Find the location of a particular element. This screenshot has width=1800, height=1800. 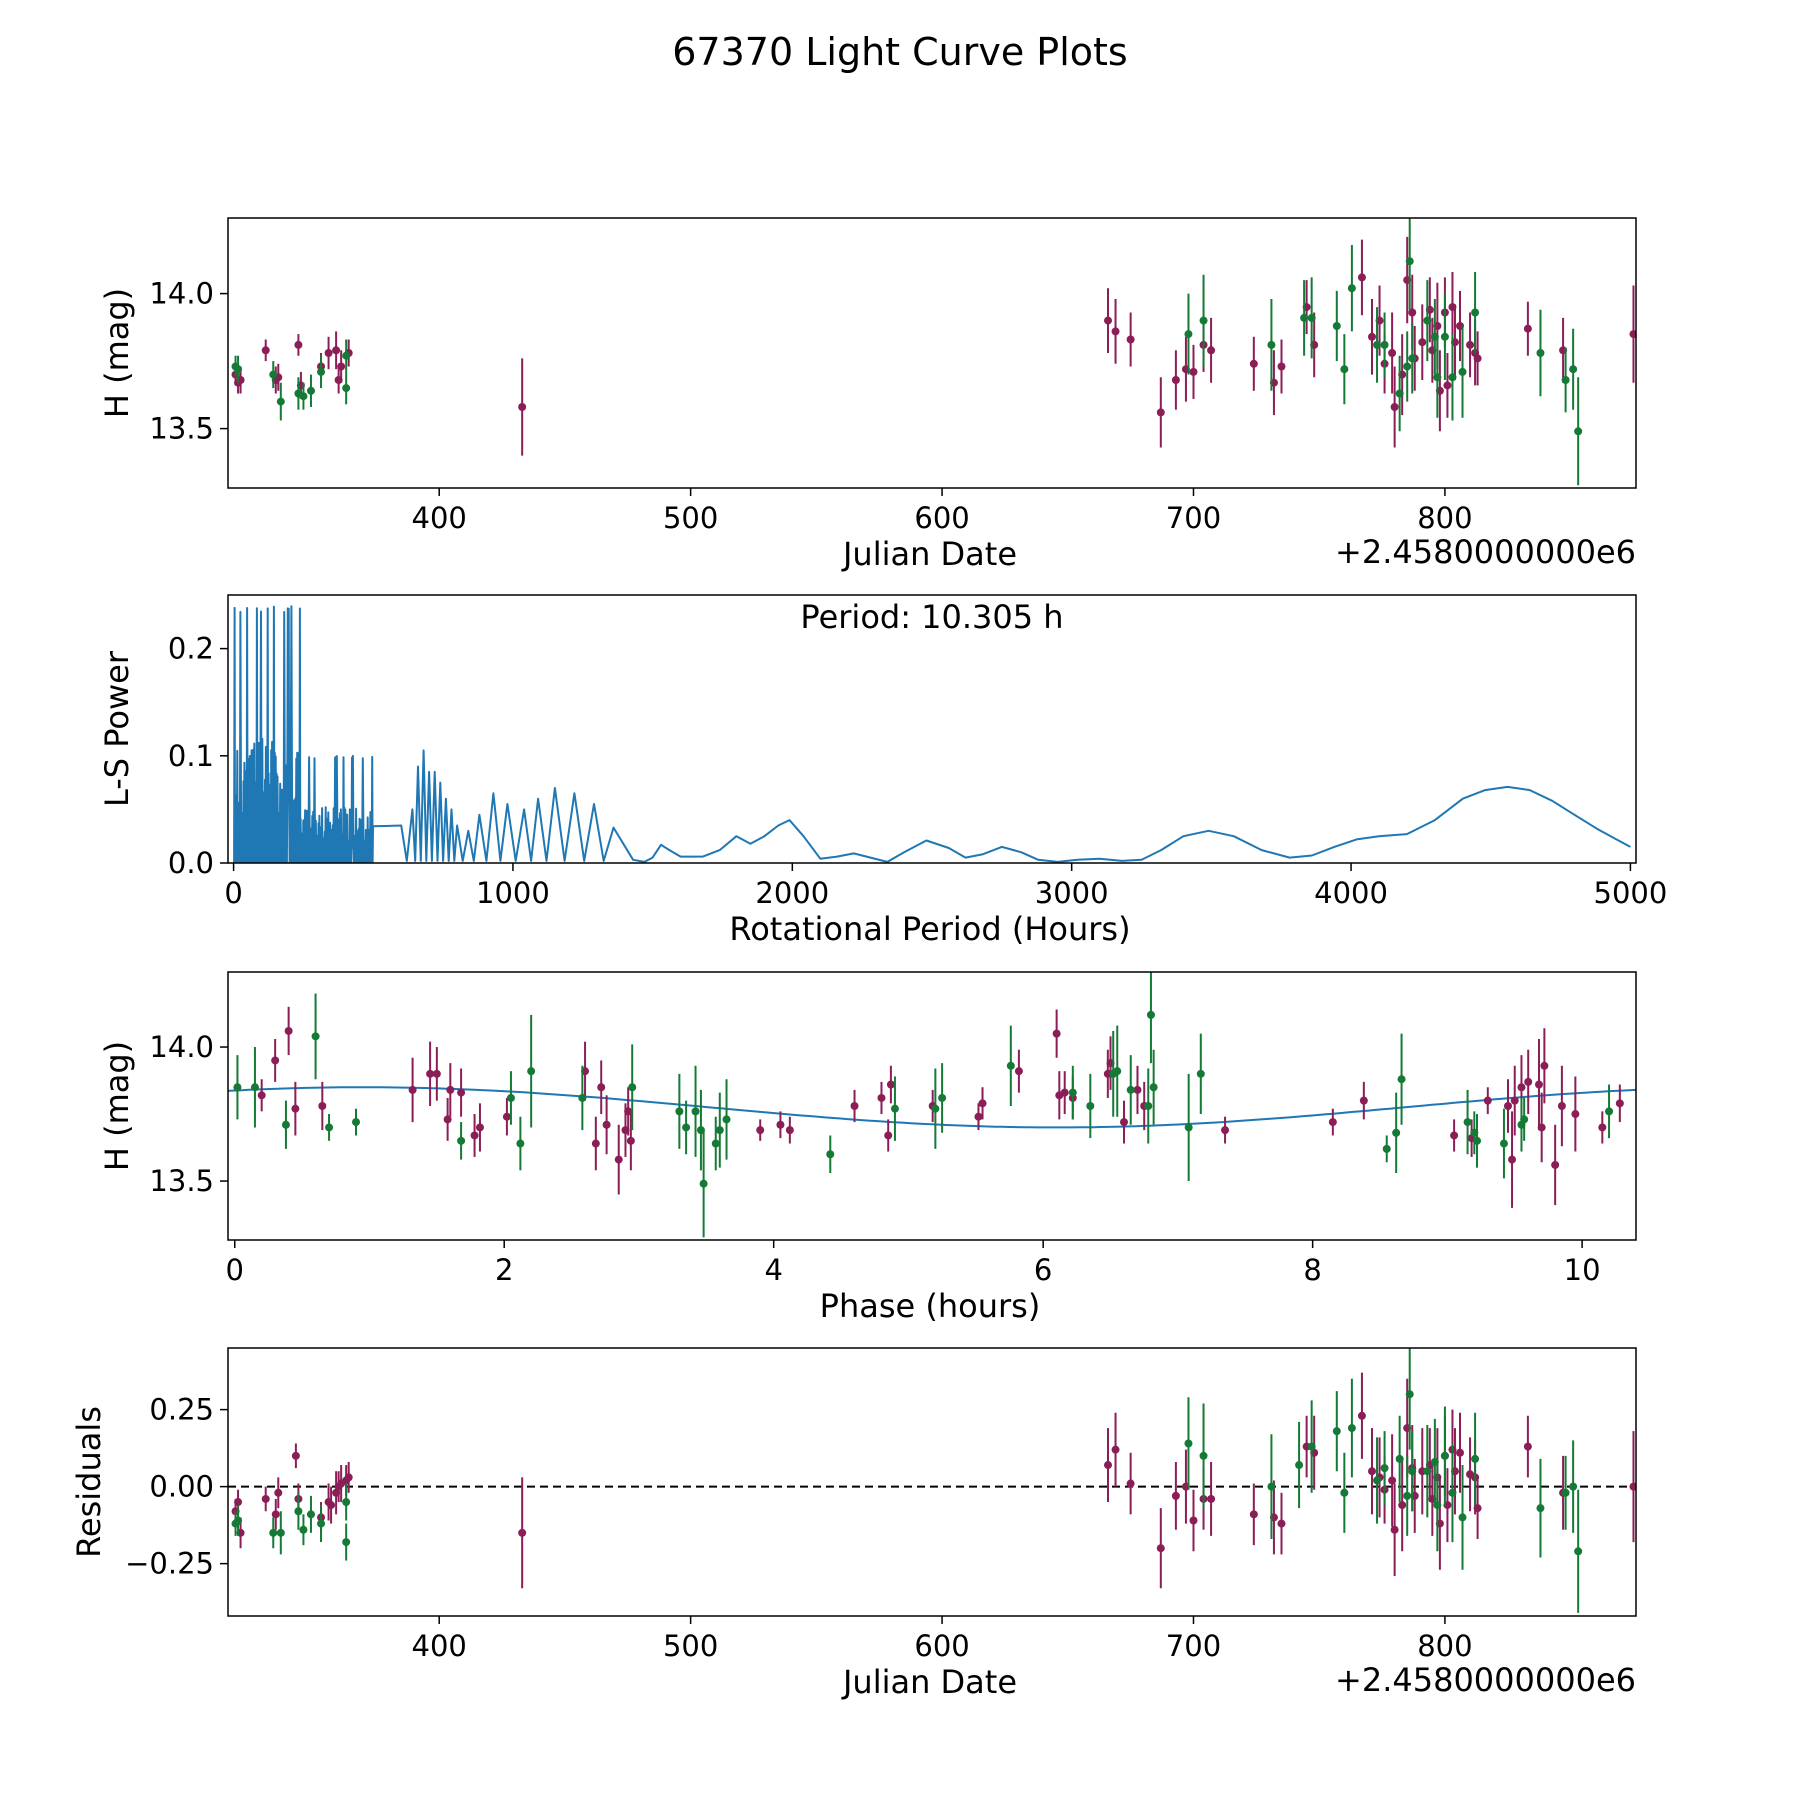

x-tick-label: 400 is located at coordinates (439, 518).